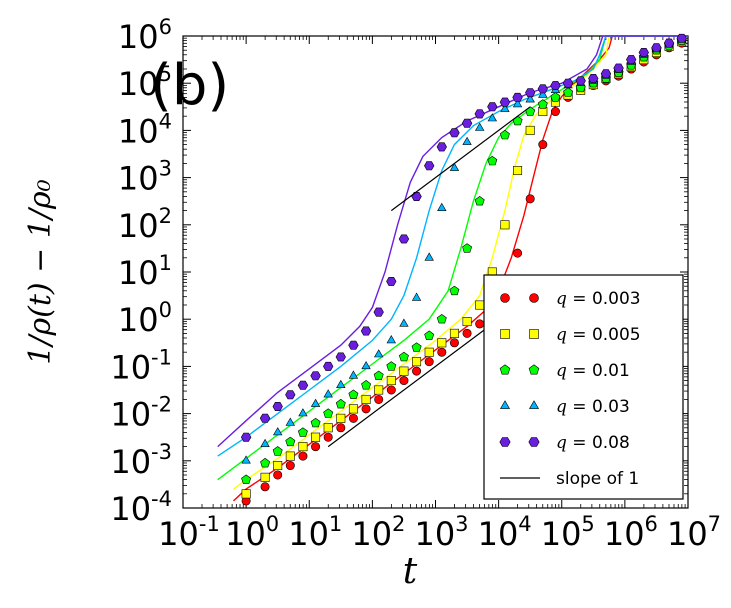 The height and width of the screenshot is (608, 731). What do you see at coordinates (378, 532) in the screenshot?
I see `x-tick-label: 10²` at bounding box center [378, 532].